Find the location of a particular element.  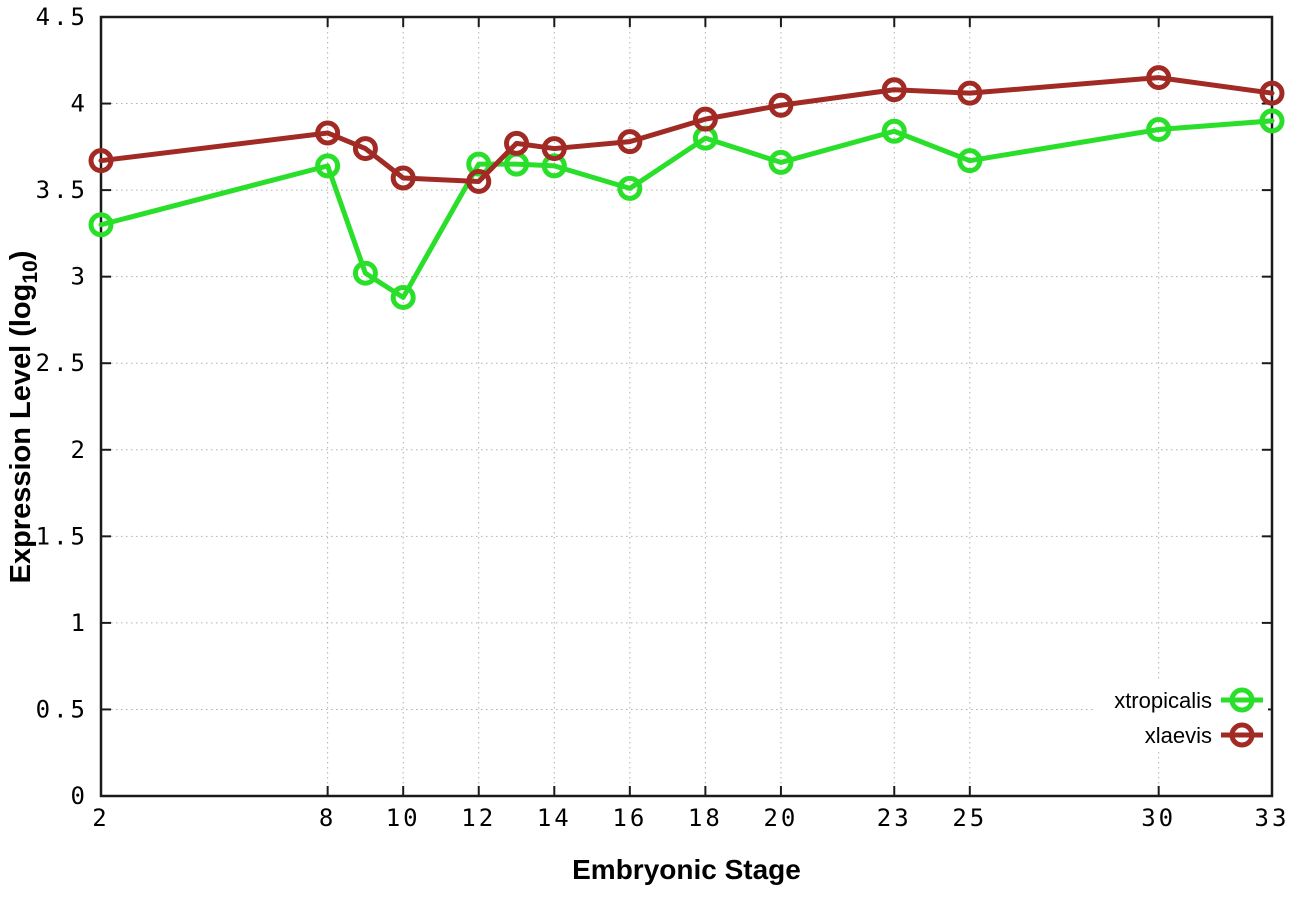

x-tick-label: 10 is located at coordinates (403, 818).